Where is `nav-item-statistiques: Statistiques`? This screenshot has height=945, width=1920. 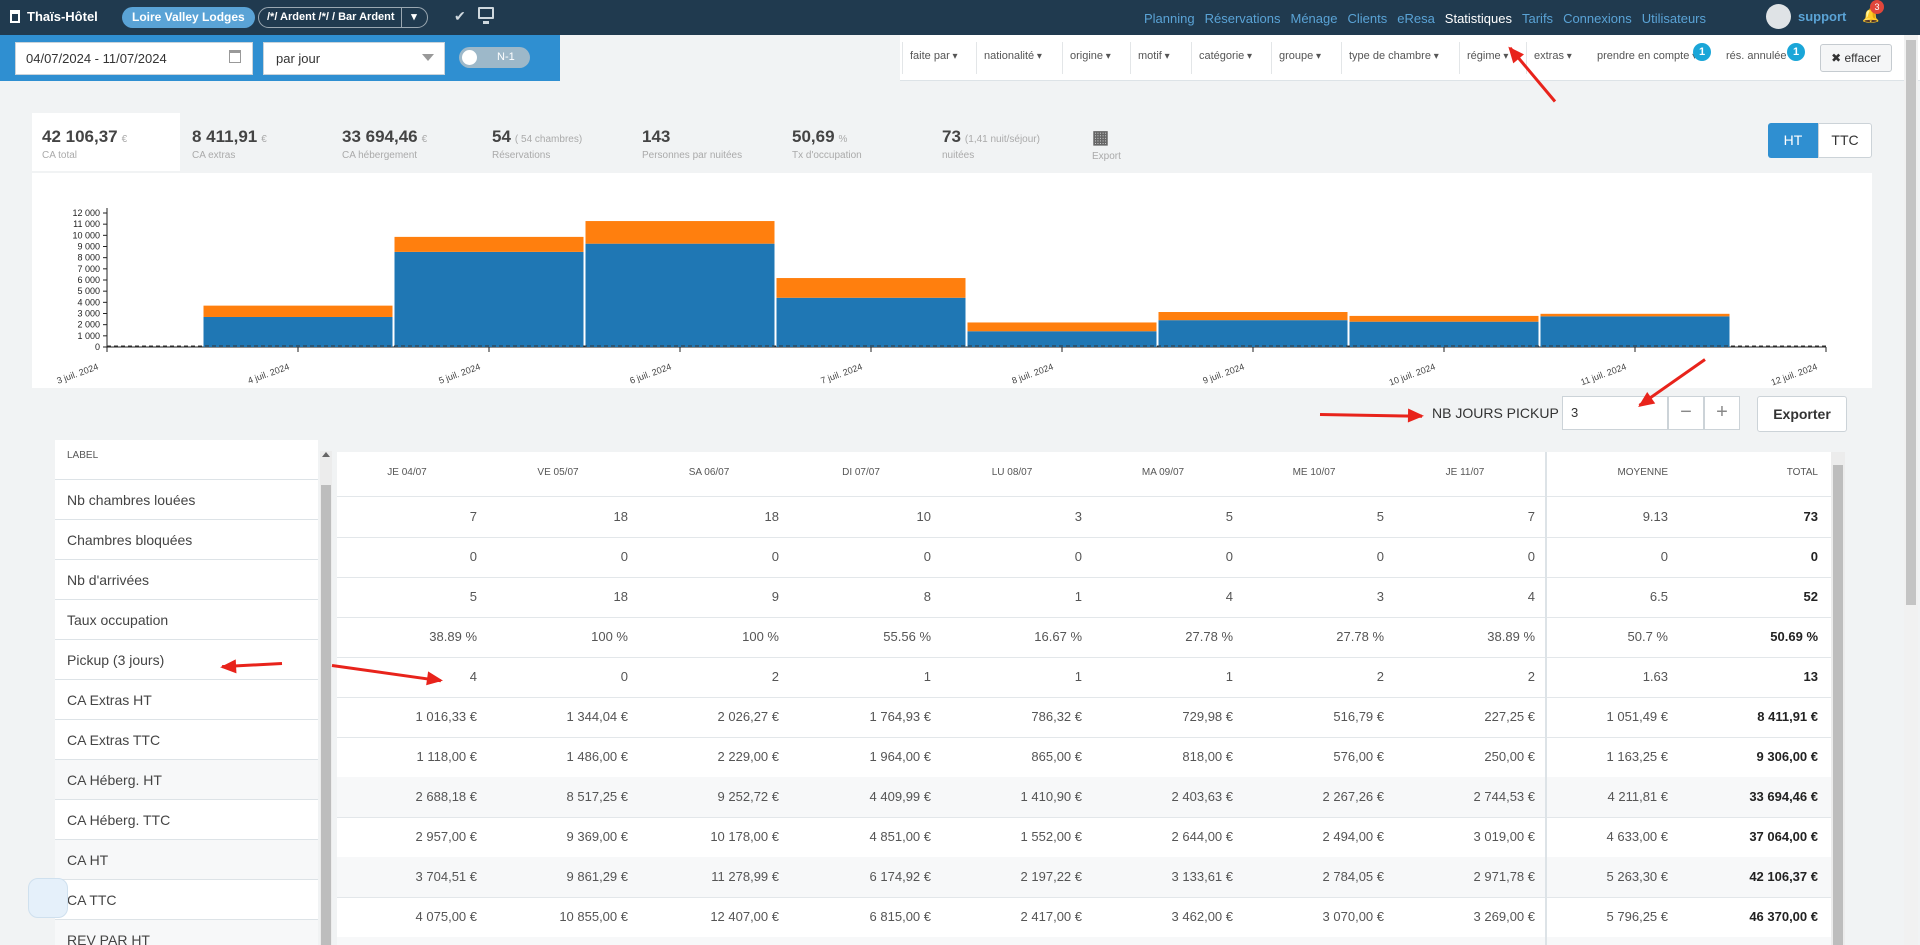
nav-item-statistiques: Statistiques is located at coordinates (1478, 18).